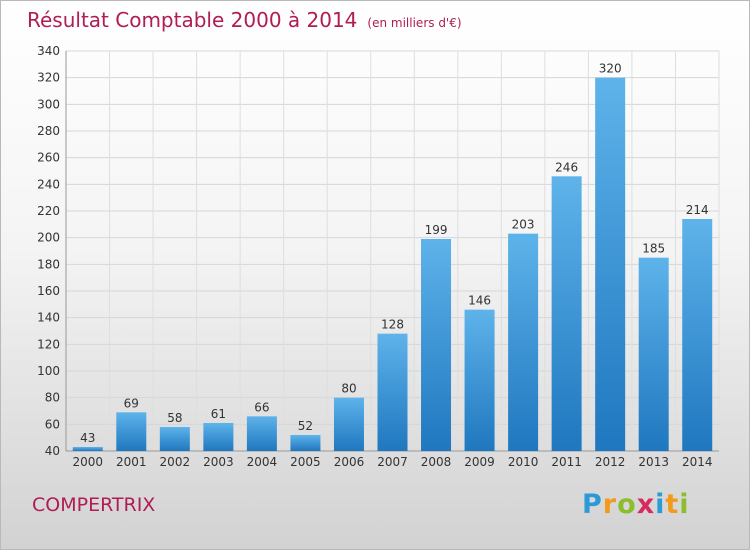 This screenshot has width=750, height=550. I want to click on data-label: 214, so click(697, 210).